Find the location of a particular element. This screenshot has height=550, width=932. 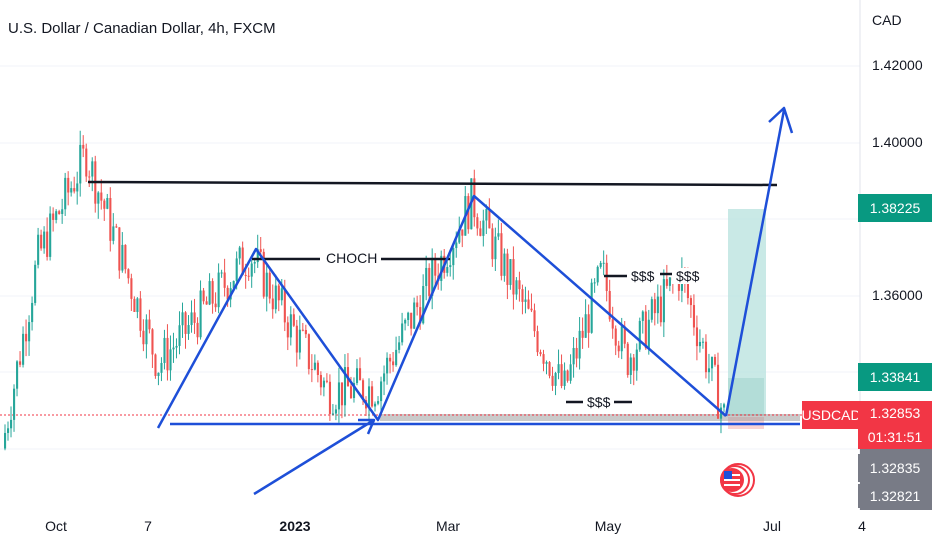

liquidity-label-1: $$$ is located at coordinates (643, 276).